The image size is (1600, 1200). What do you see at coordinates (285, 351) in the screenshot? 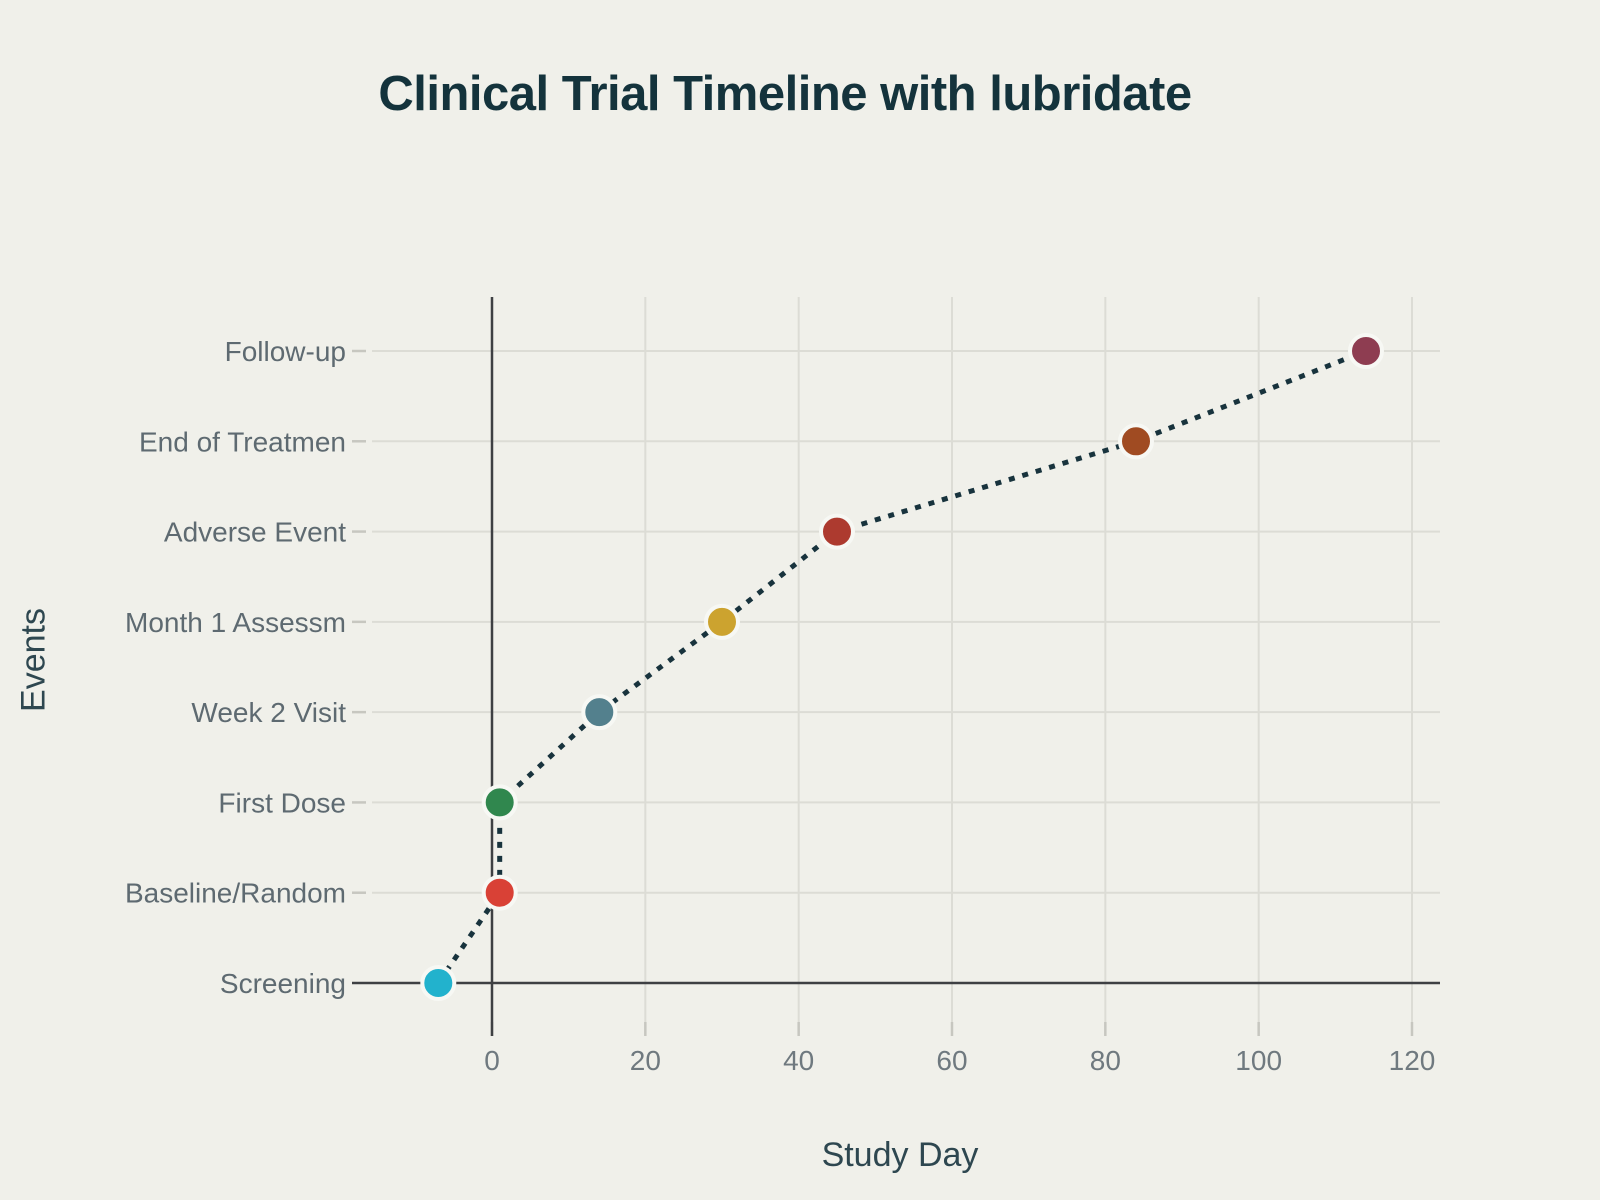
I see `y-category-label-follow-up: Follow-up` at bounding box center [285, 351].